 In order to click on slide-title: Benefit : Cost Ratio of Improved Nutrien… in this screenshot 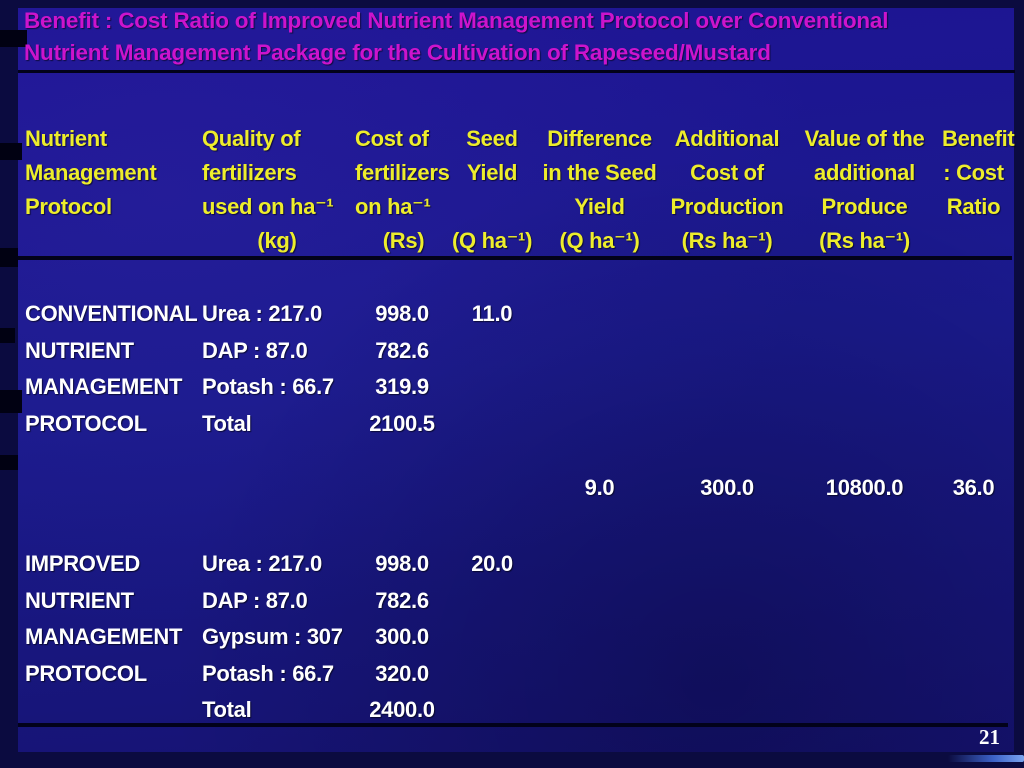, I will do `click(519, 37)`.